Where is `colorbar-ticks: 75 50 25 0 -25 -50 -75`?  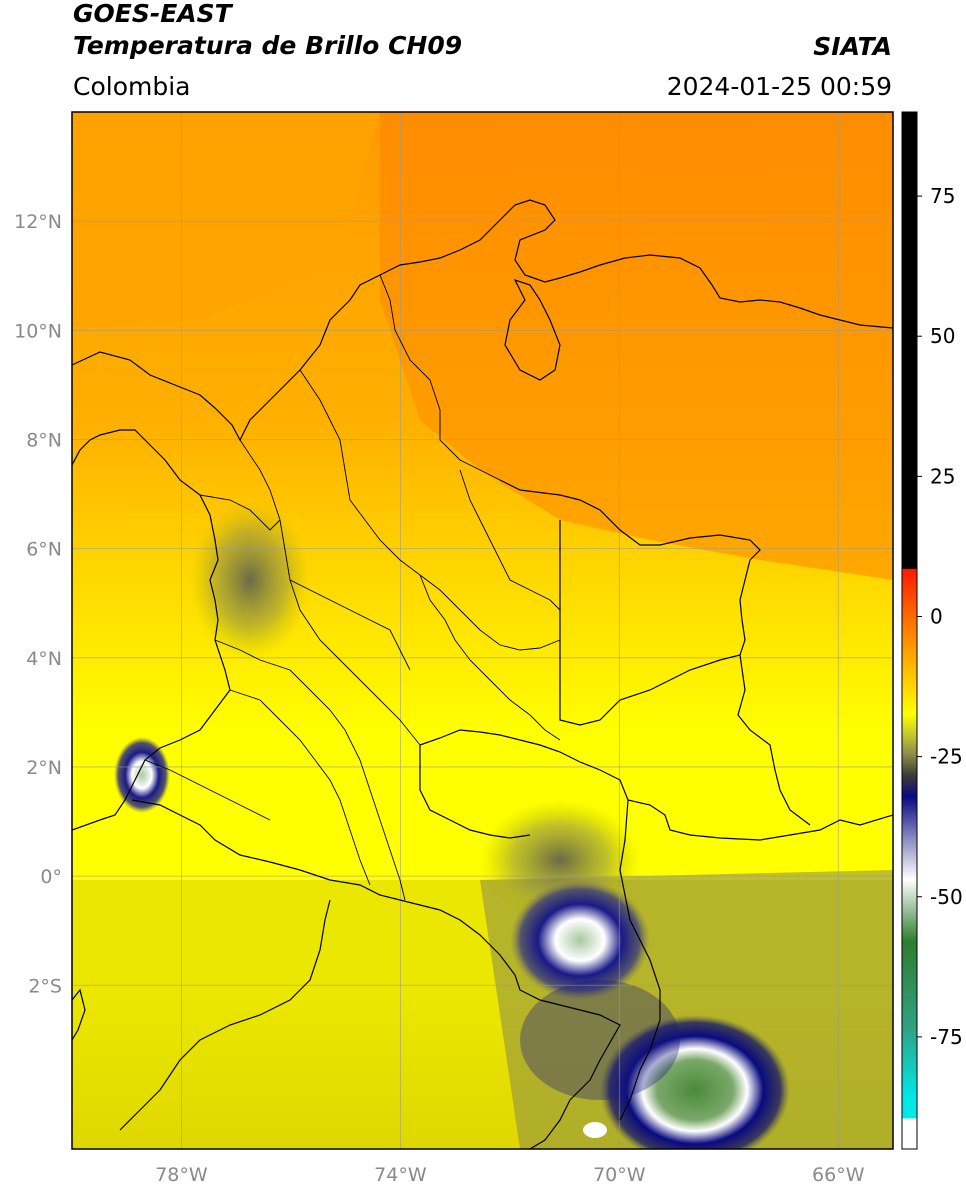 colorbar-ticks: 75 50 25 0 -25 -50 -75 is located at coordinates (940, 616).